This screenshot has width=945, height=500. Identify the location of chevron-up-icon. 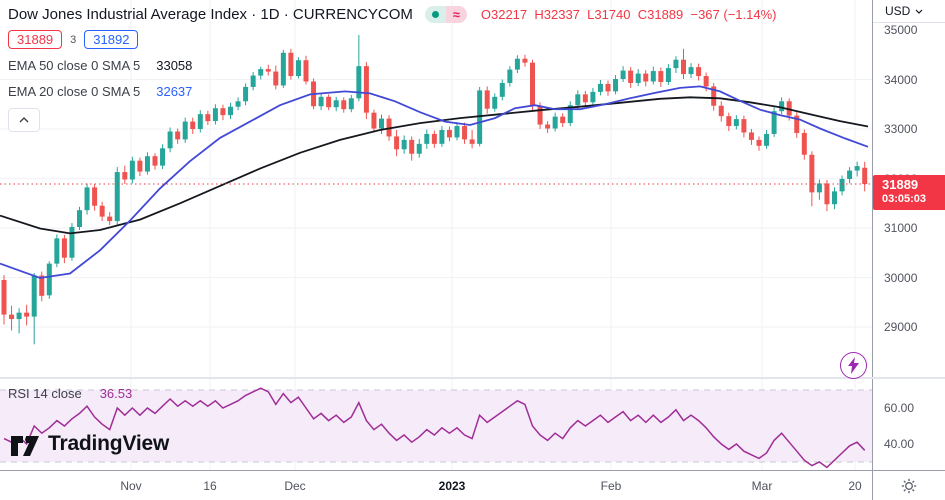
(24, 120).